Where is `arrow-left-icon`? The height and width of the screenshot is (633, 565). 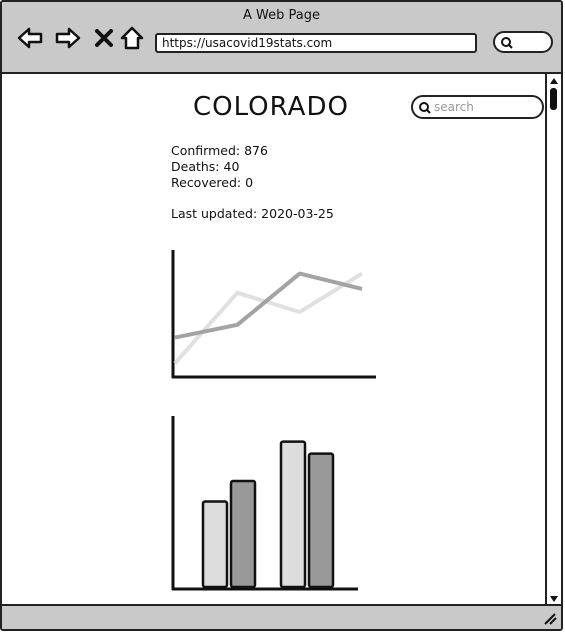
arrow-left-icon is located at coordinates (30, 38).